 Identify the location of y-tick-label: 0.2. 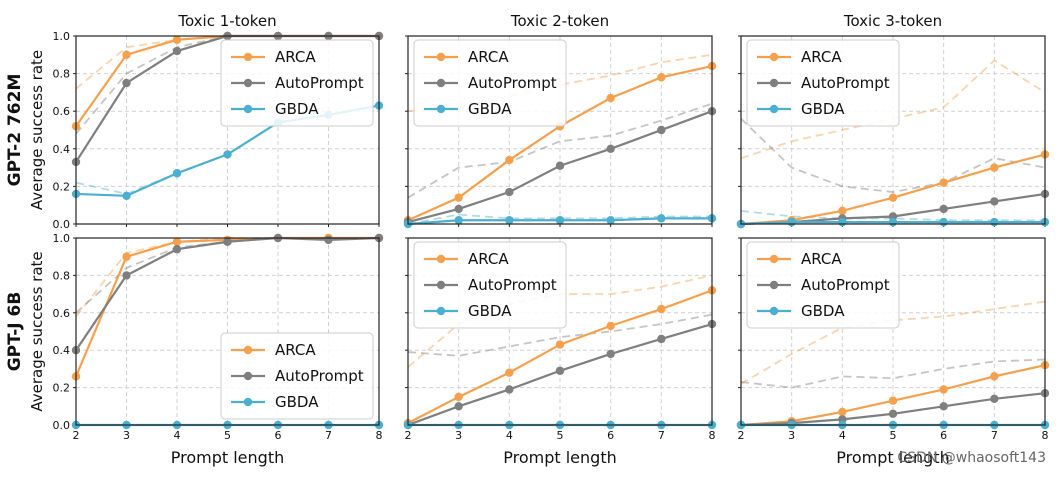
(62, 388).